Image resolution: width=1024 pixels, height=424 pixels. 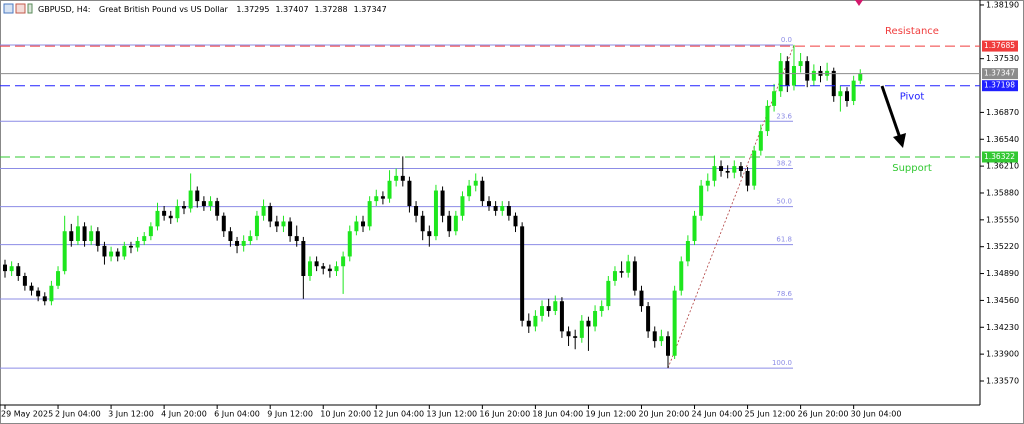 I want to click on arrow, so click(x=891, y=112).